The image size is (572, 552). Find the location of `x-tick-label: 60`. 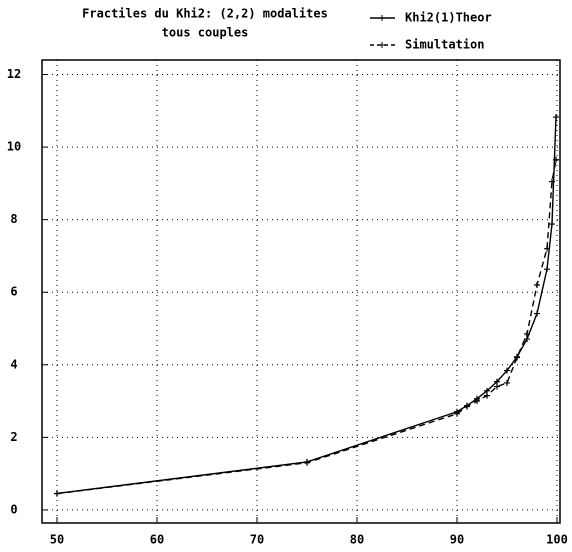

x-tick-label: 60 is located at coordinates (157, 540).